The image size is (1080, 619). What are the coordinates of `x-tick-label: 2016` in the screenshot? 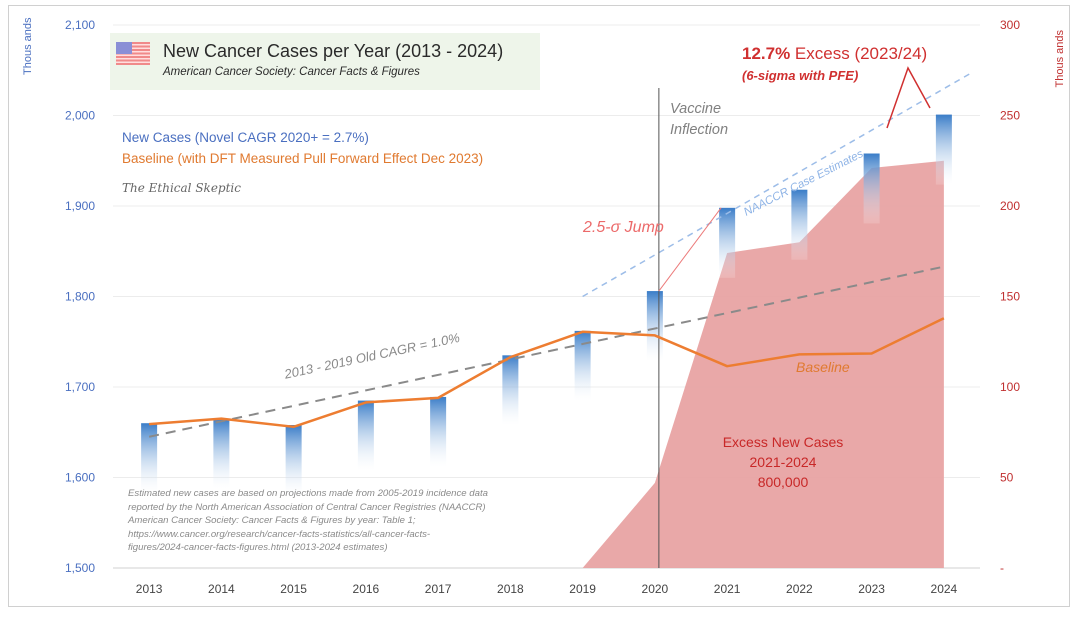 It's located at (366, 589).